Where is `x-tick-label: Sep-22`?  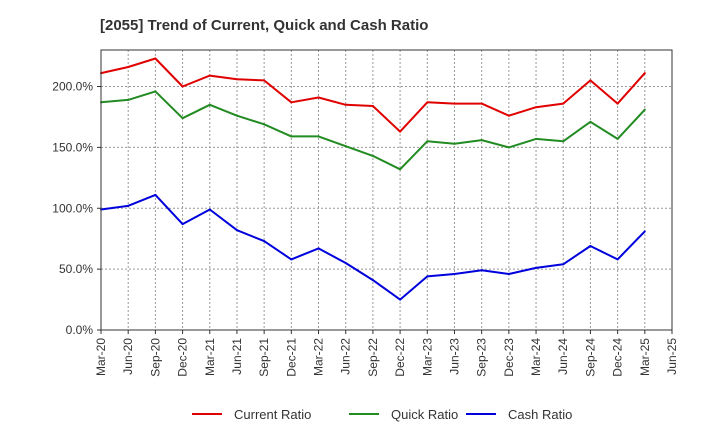
x-tick-label: Sep-22 is located at coordinates (373, 357).